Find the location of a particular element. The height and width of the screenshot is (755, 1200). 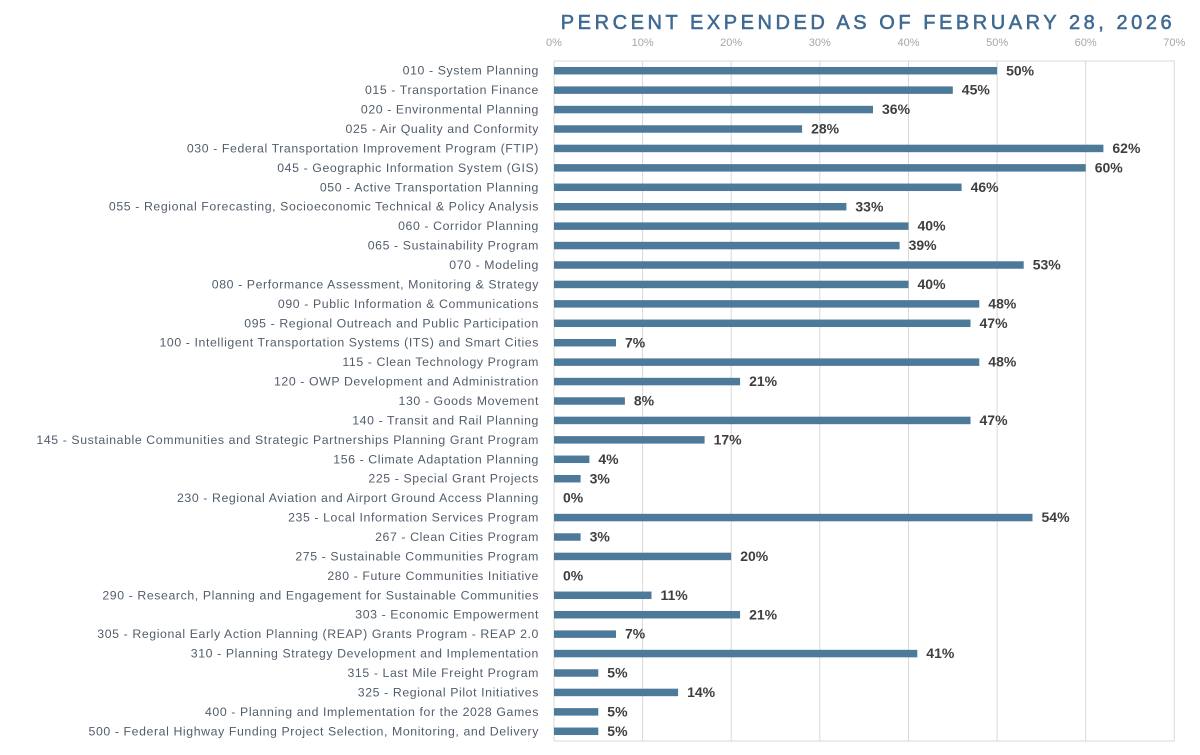

svg-text: 303 - Economic Empowerment is located at coordinates (447, 615).